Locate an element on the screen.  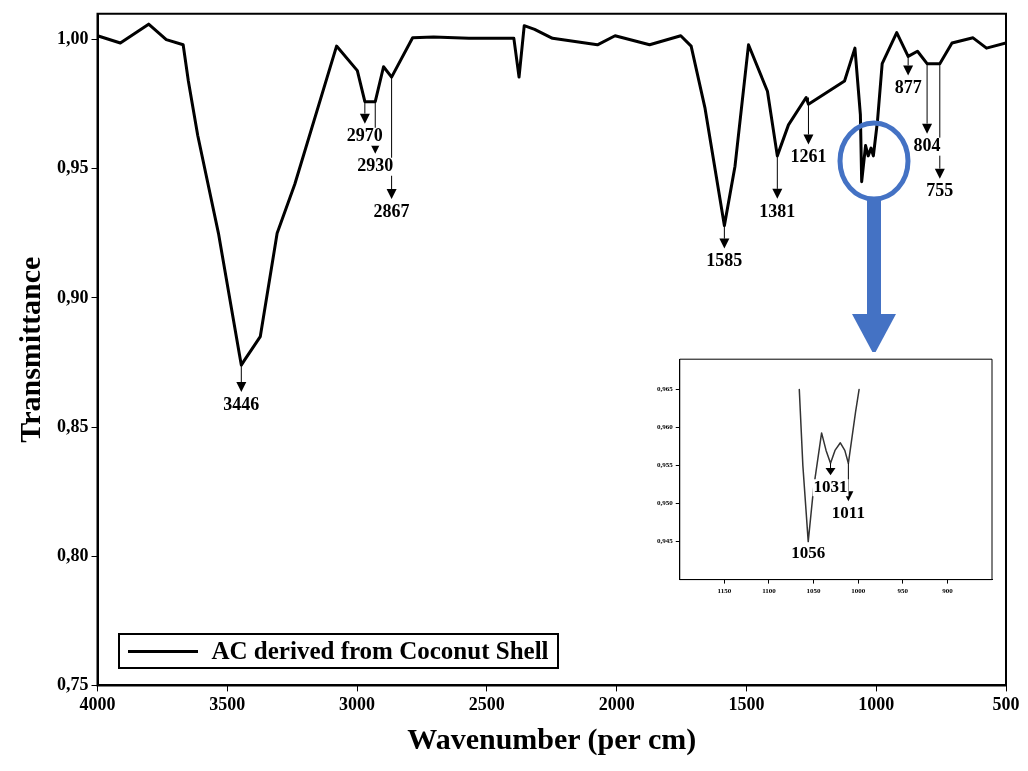
annotation: 1031 is located at coordinates (830, 487).